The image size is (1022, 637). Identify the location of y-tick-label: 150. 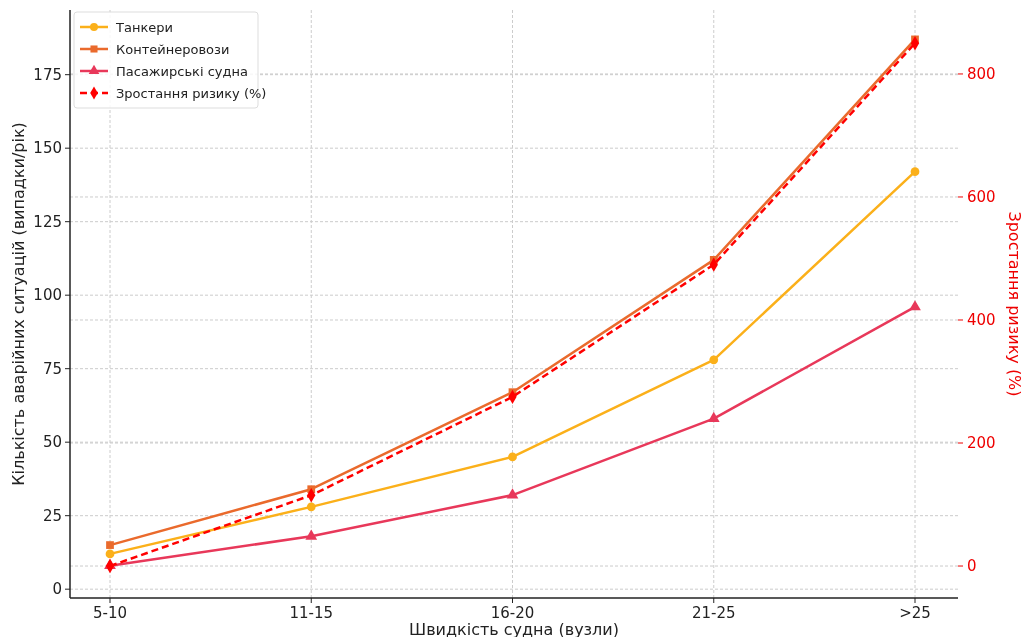
(47, 148).